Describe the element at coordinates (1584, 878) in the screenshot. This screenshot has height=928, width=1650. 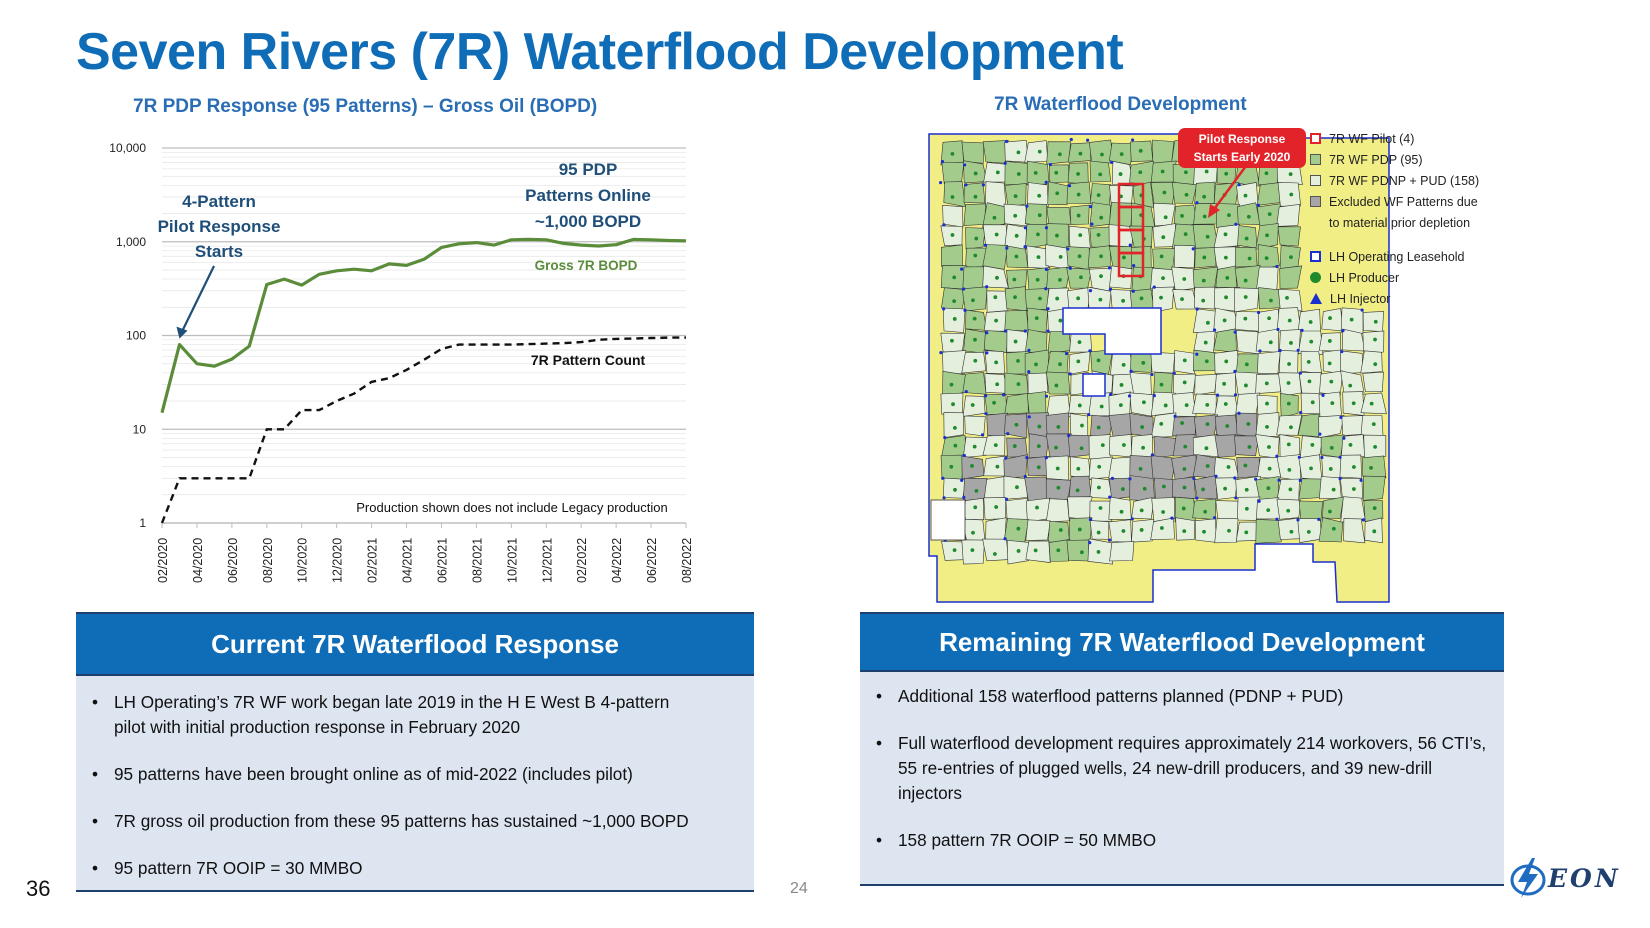
I see `logo-text: EON` at that location.